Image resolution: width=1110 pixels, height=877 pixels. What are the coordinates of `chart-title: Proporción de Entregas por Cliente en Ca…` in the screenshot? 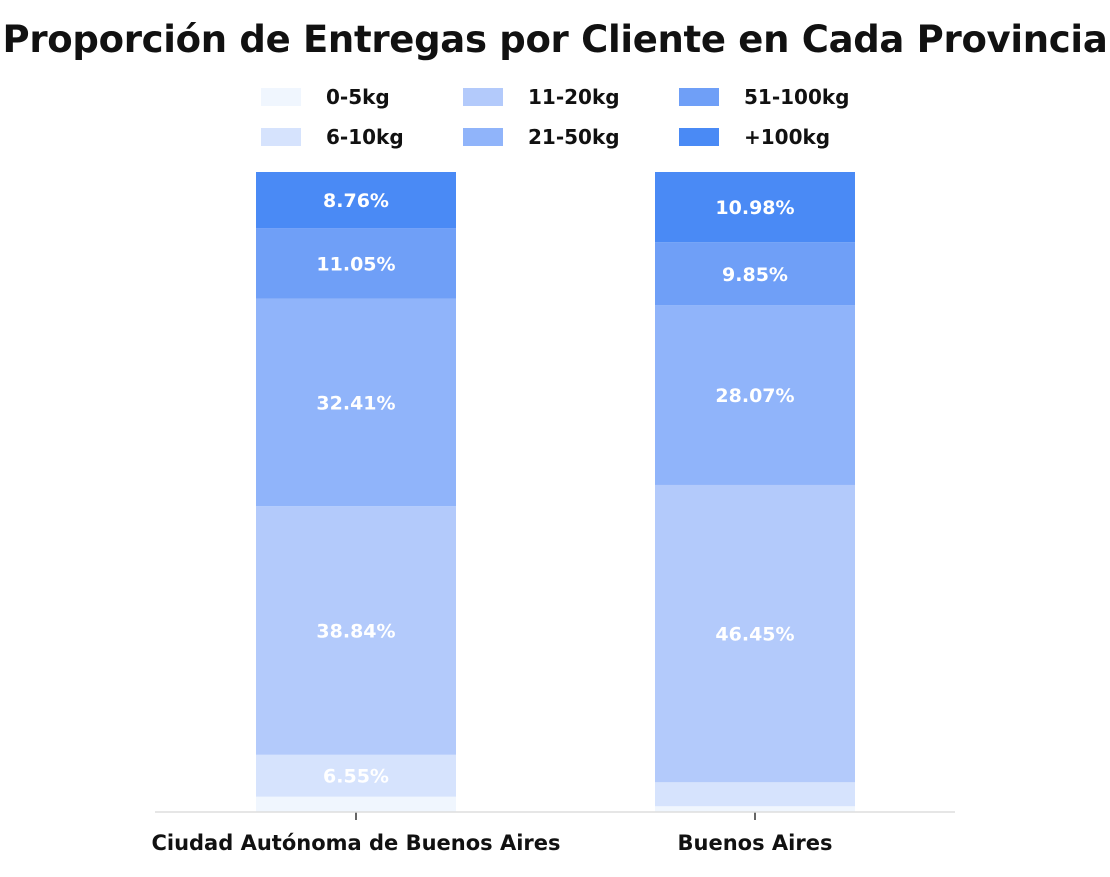 It's located at (555, 39).